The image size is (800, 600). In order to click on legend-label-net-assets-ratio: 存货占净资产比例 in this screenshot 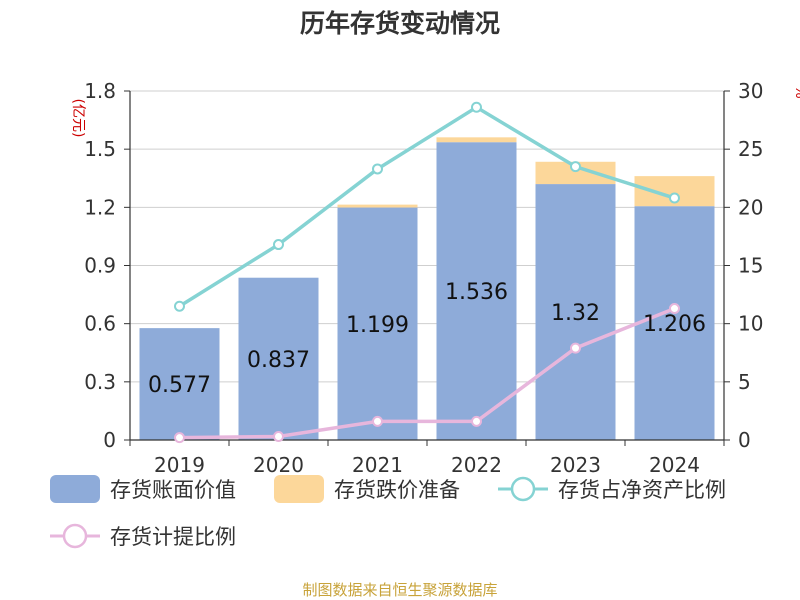, I will do `click(642, 490)`.